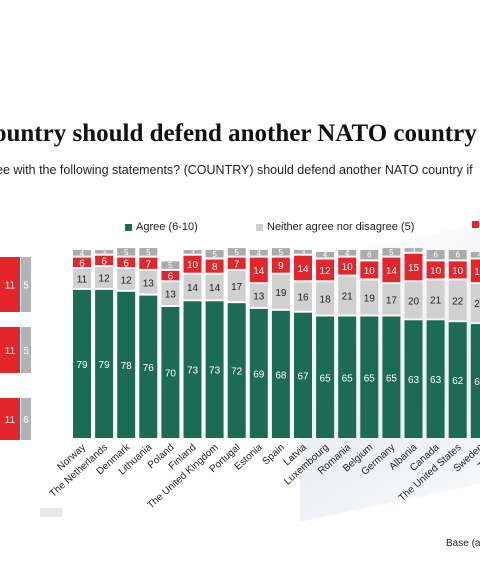 The image size is (480, 561). I want to click on data-label: 61, so click(477, 382).